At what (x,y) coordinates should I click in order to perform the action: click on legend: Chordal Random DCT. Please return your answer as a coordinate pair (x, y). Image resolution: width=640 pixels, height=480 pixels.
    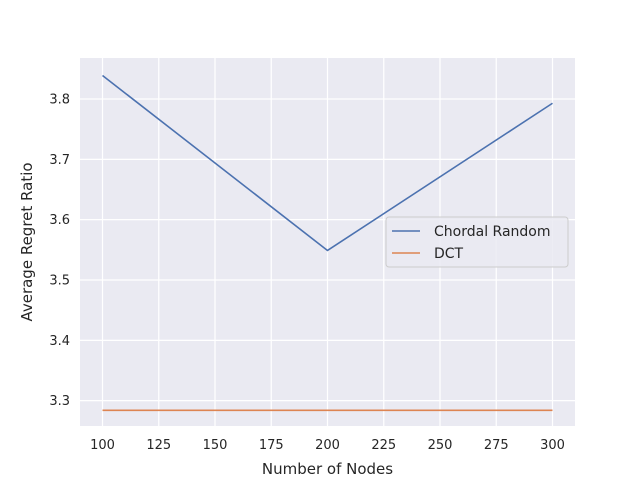
    Looking at the image, I should click on (477, 242).